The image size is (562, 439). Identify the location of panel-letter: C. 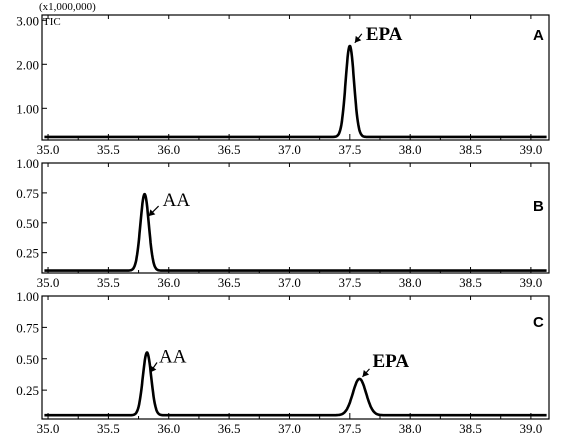
(538, 322).